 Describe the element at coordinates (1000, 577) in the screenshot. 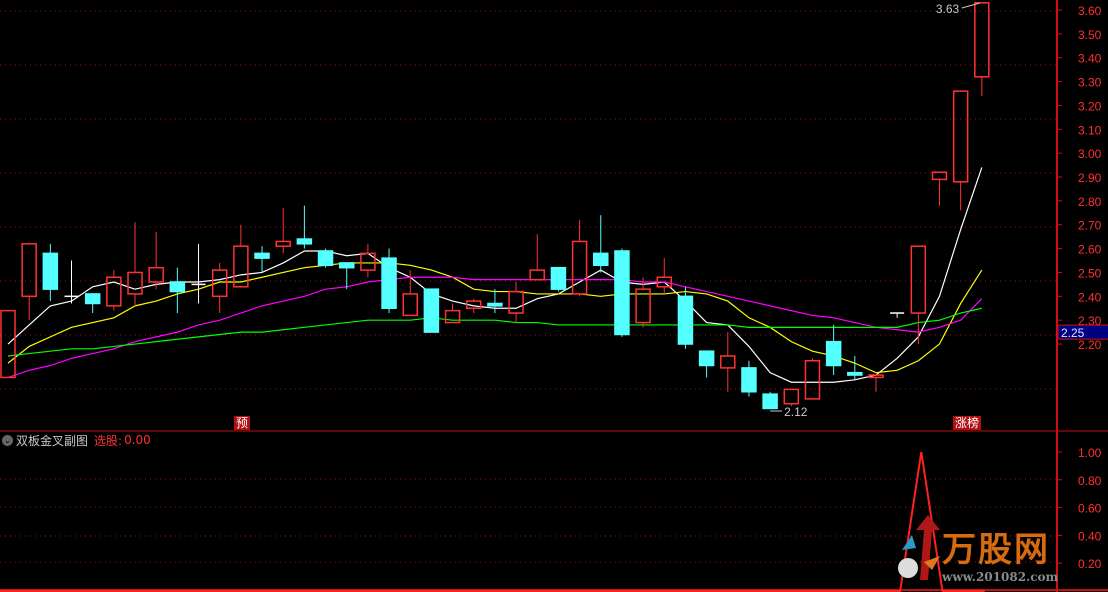

I see `logo-url: www.201082.com` at that location.